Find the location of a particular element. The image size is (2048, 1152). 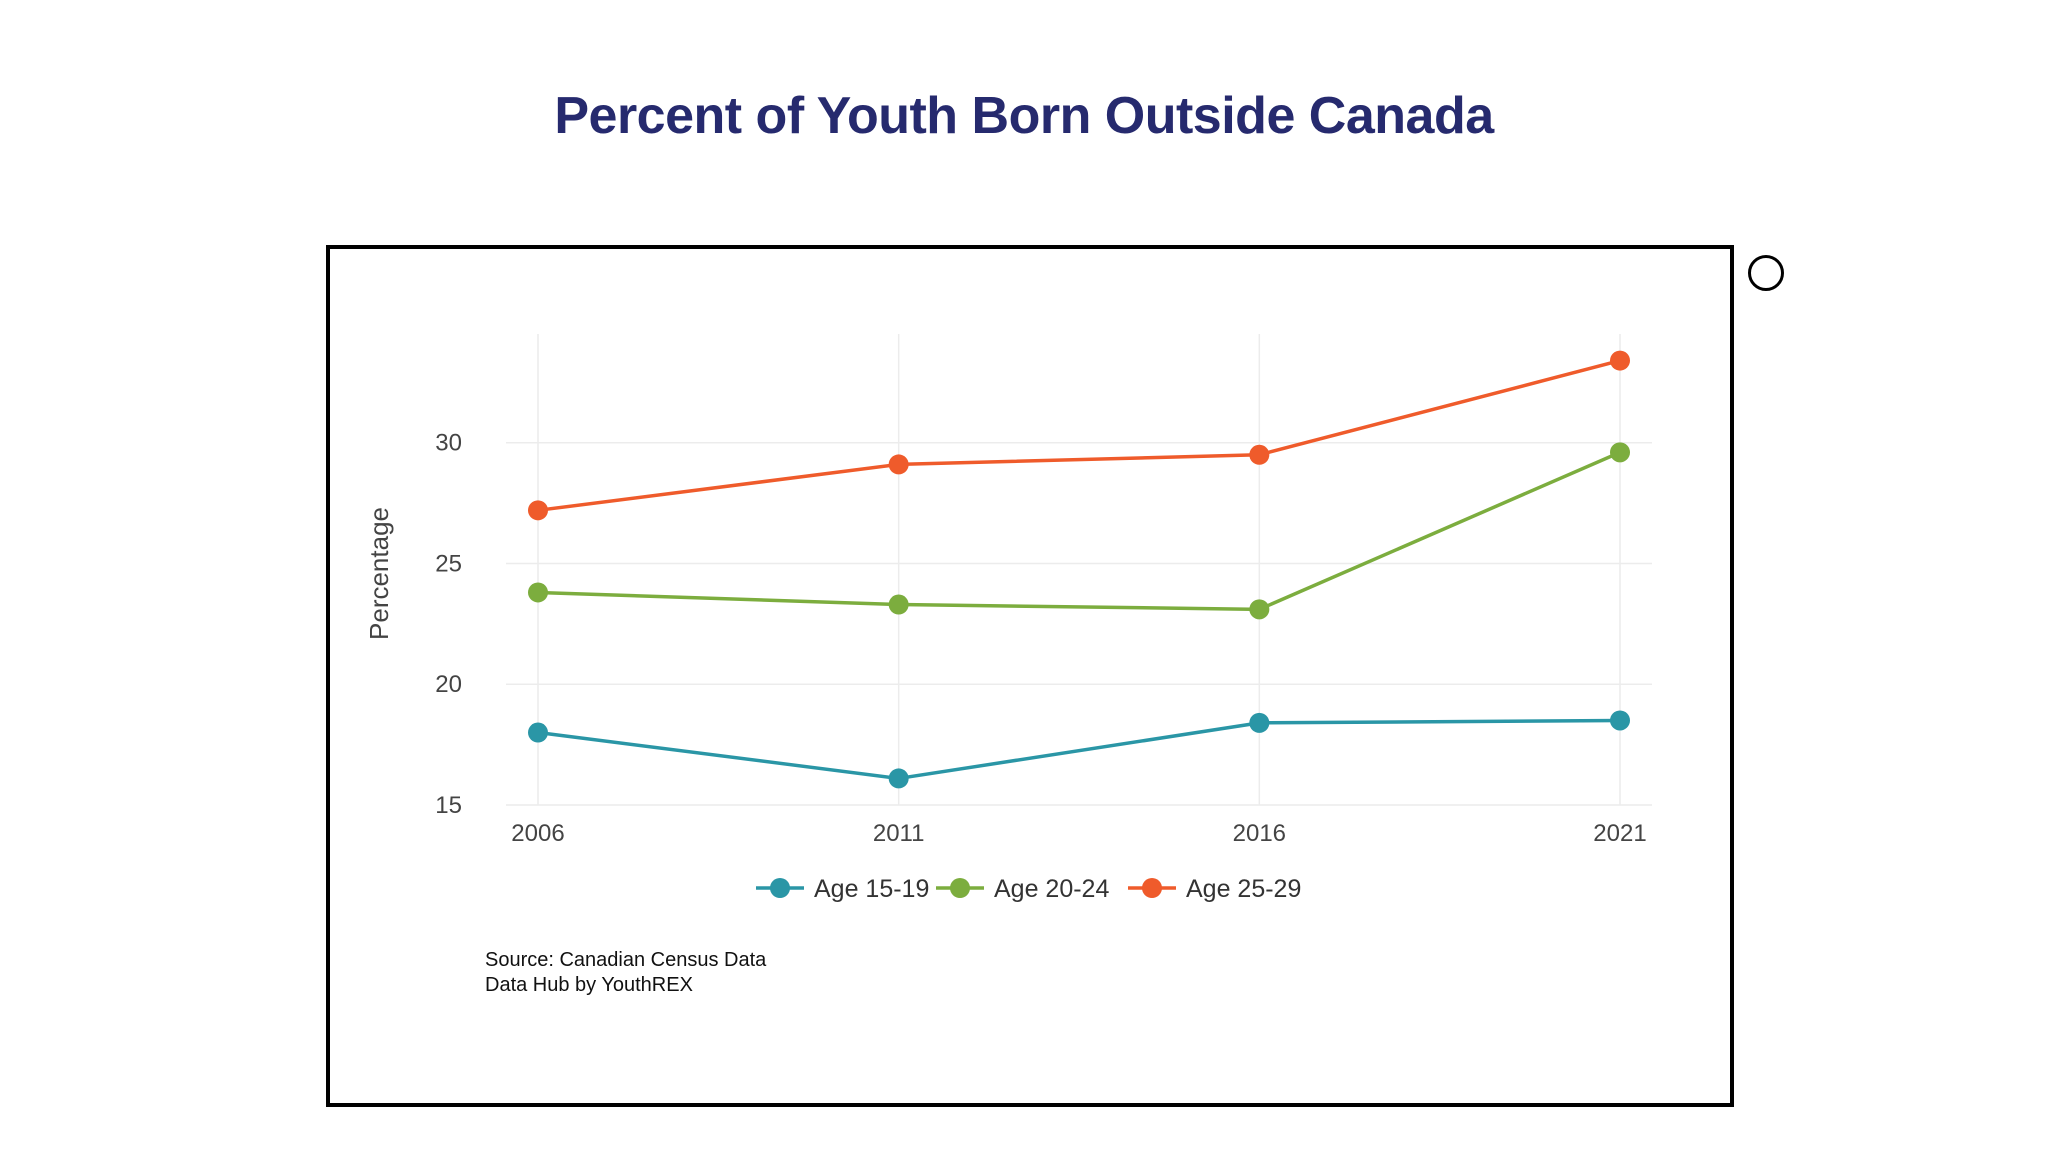

x-tick-label: 2021 is located at coordinates (1619, 833).